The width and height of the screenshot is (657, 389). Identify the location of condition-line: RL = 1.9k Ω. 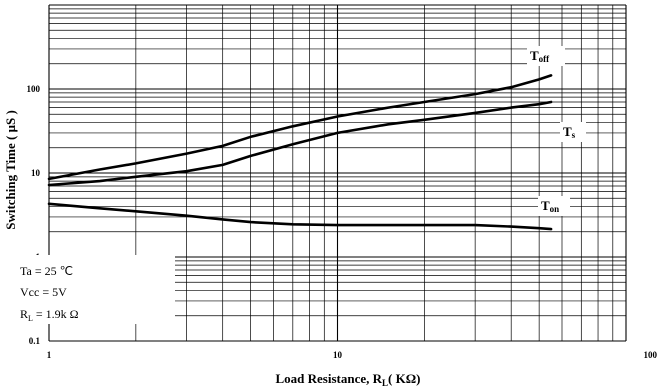
(49, 315).